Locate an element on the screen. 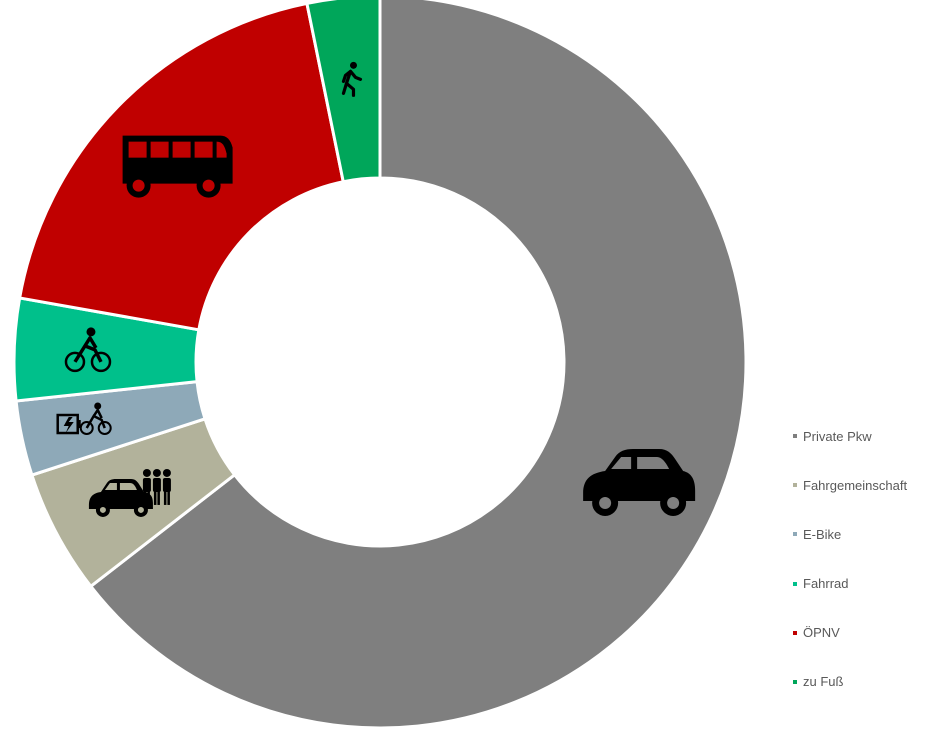  legend-item-zu-fuss: zu Fuß is located at coordinates (863, 682).